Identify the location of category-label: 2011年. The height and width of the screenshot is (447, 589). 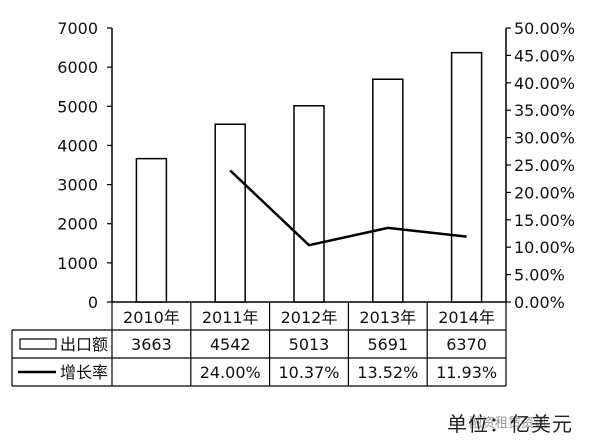
(230, 317).